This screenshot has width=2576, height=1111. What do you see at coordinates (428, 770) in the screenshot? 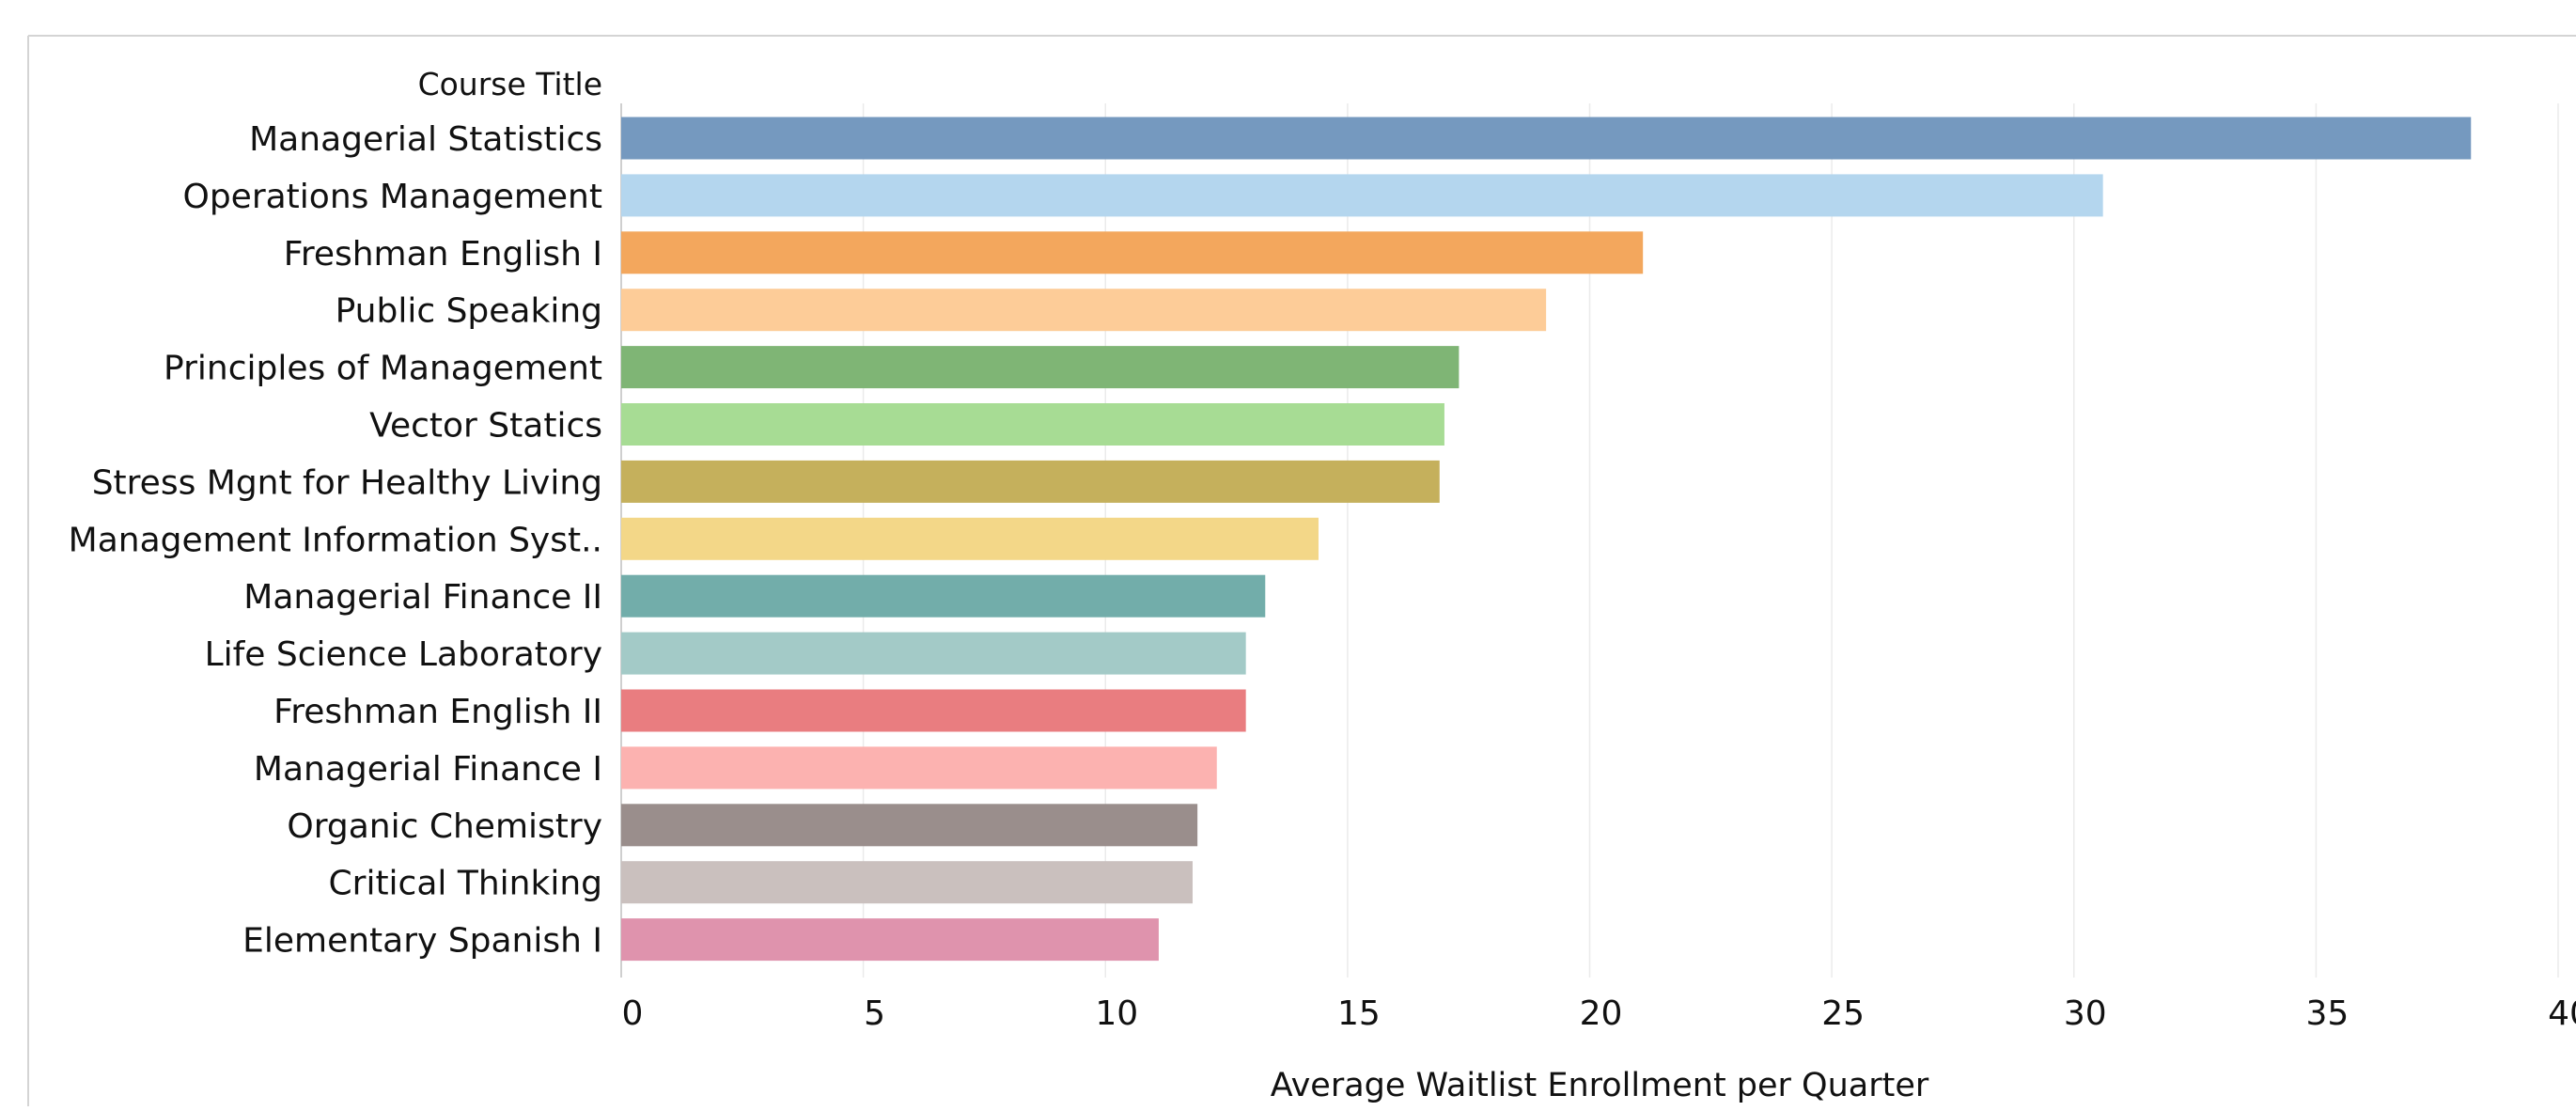
I see `category-label: Managerial Finance I` at bounding box center [428, 770].